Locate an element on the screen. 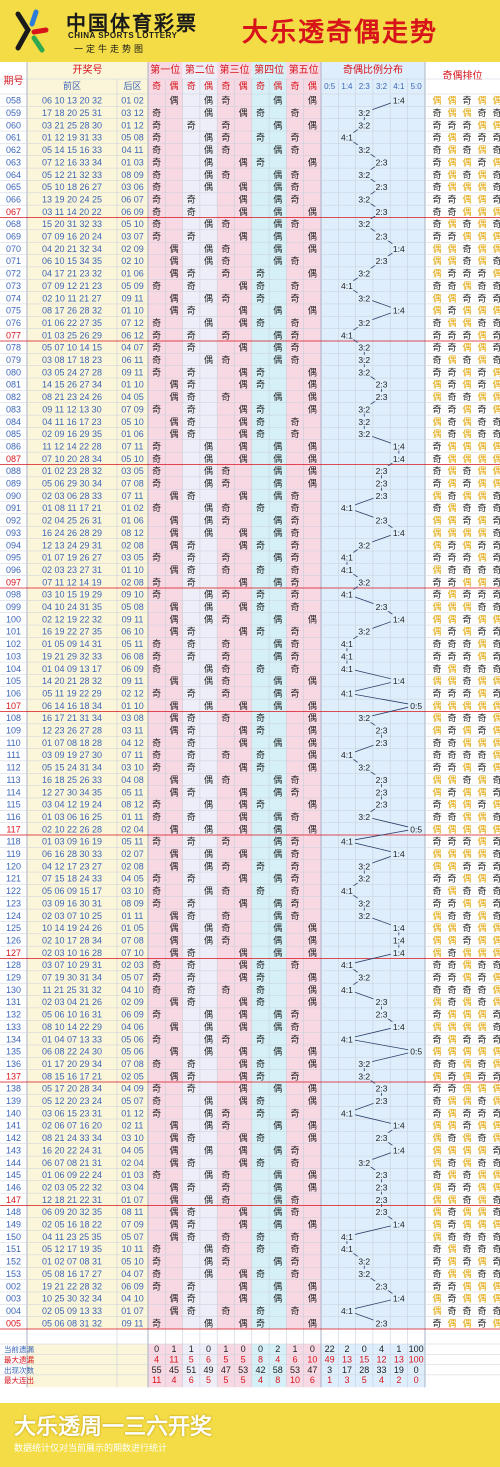  row-period: 084 is located at coordinates (13, 422).